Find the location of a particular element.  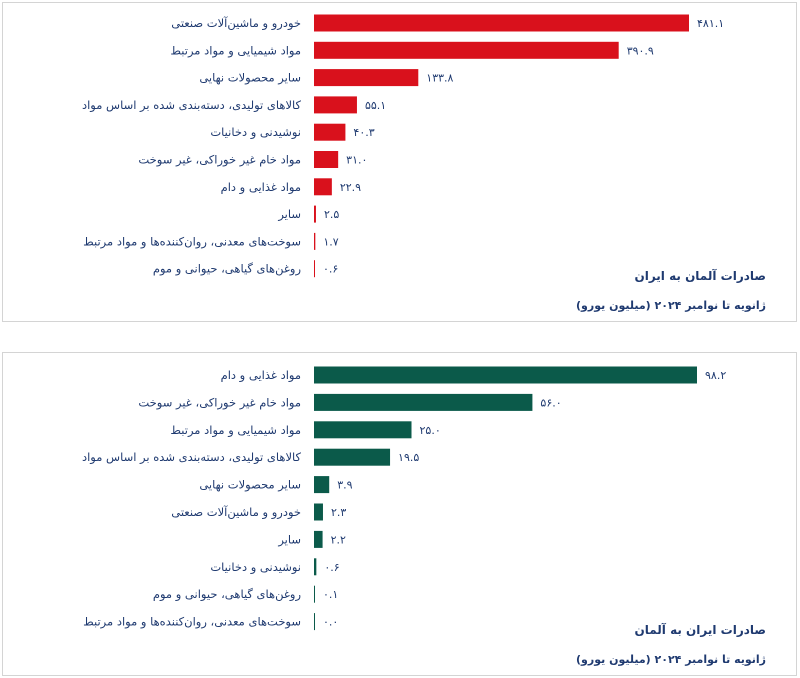

data-label: ۰.۰ is located at coordinates (330, 622).